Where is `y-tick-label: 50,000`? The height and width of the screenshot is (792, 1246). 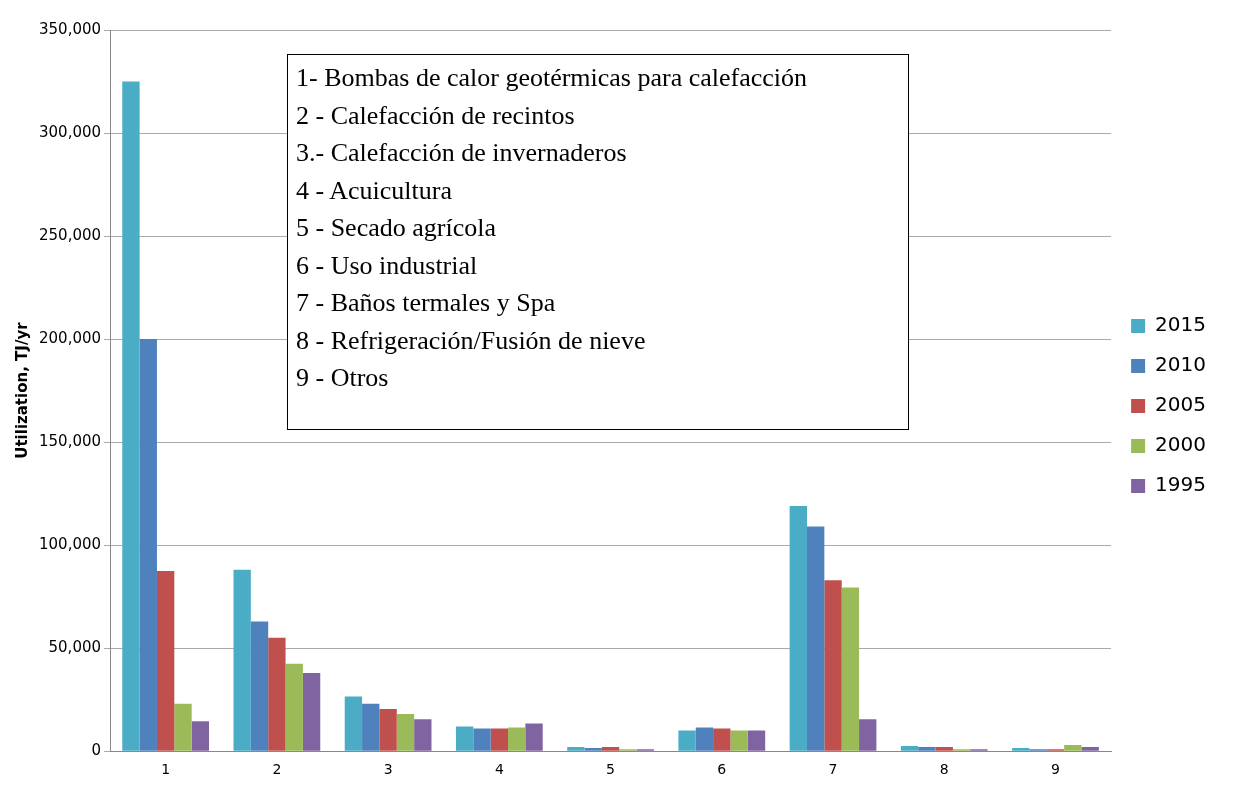 y-tick-label: 50,000 is located at coordinates (75, 647).